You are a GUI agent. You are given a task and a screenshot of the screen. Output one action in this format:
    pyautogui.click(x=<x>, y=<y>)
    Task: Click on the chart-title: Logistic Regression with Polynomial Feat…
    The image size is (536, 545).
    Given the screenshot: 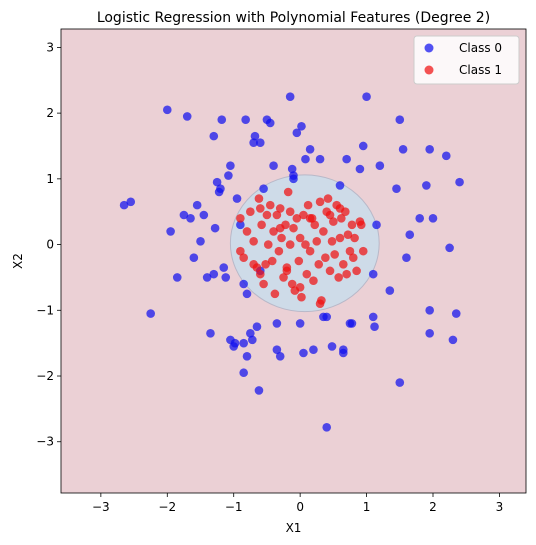 What is the action you would take?
    pyautogui.click(x=293, y=18)
    